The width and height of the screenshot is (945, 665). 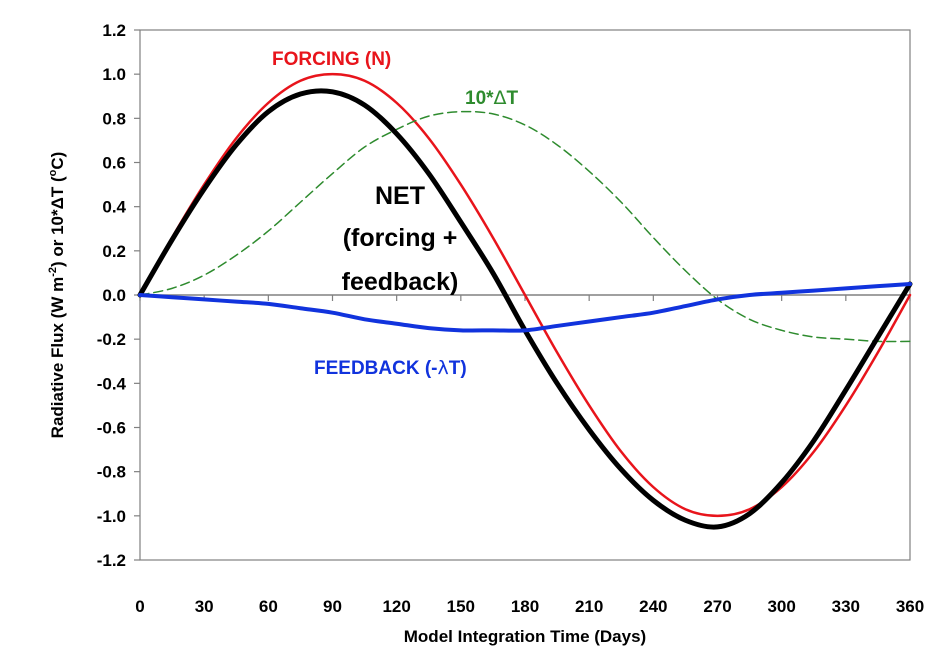 I want to click on x-tick-label: 240, so click(x=653, y=606).